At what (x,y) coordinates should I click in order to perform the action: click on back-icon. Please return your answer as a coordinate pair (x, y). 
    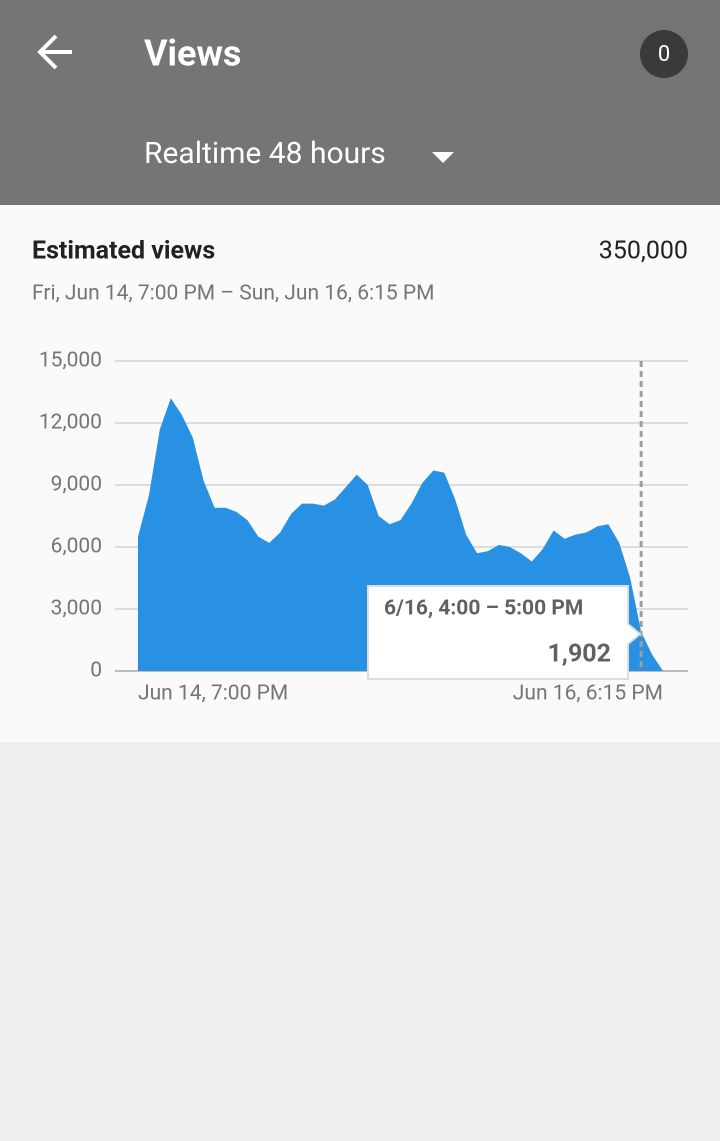
    Looking at the image, I should click on (54, 52).